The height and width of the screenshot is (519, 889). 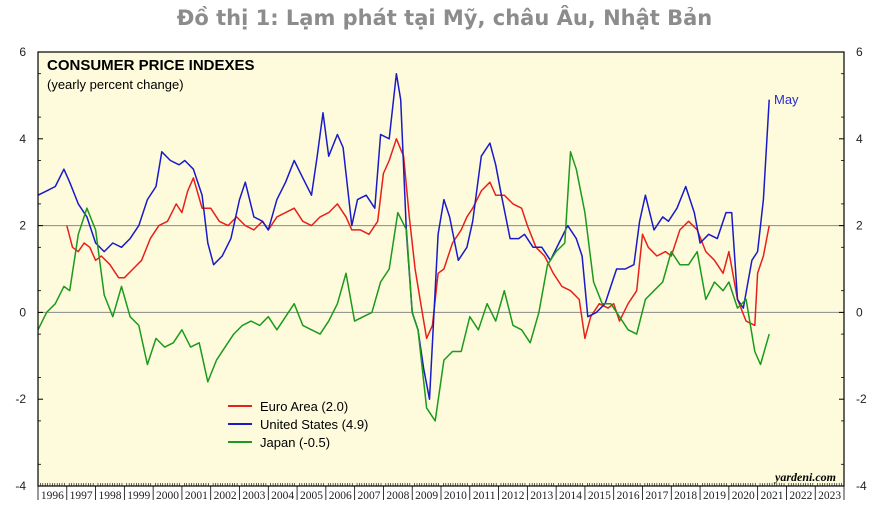 I want to click on legend-label-euro: Euro Area (2.0), so click(x=304, y=406).